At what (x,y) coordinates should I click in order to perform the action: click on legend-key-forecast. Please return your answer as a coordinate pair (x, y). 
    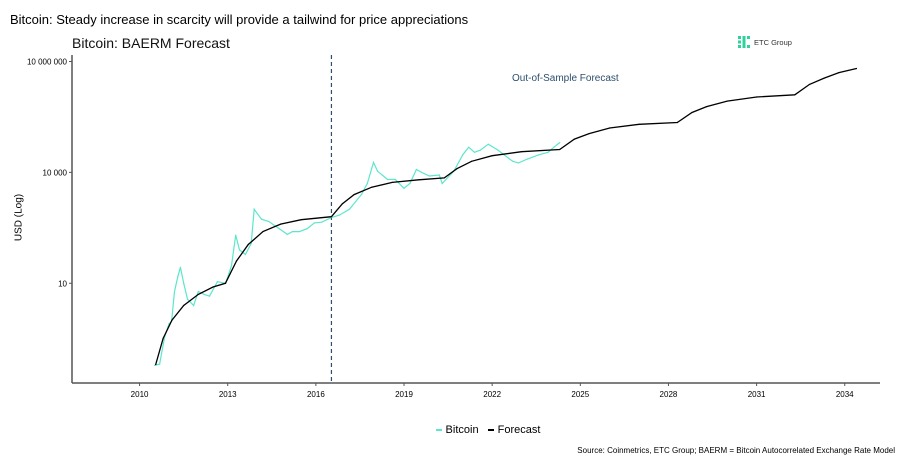
    Looking at the image, I should click on (490, 430).